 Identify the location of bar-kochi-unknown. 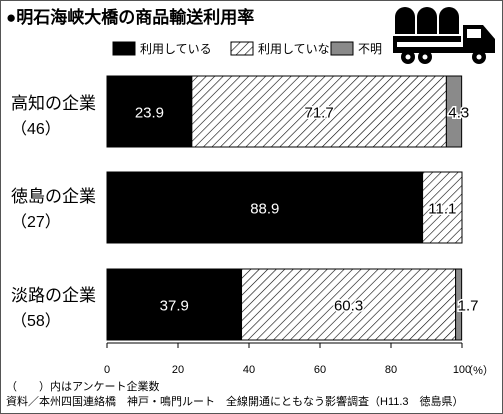
(454, 111).